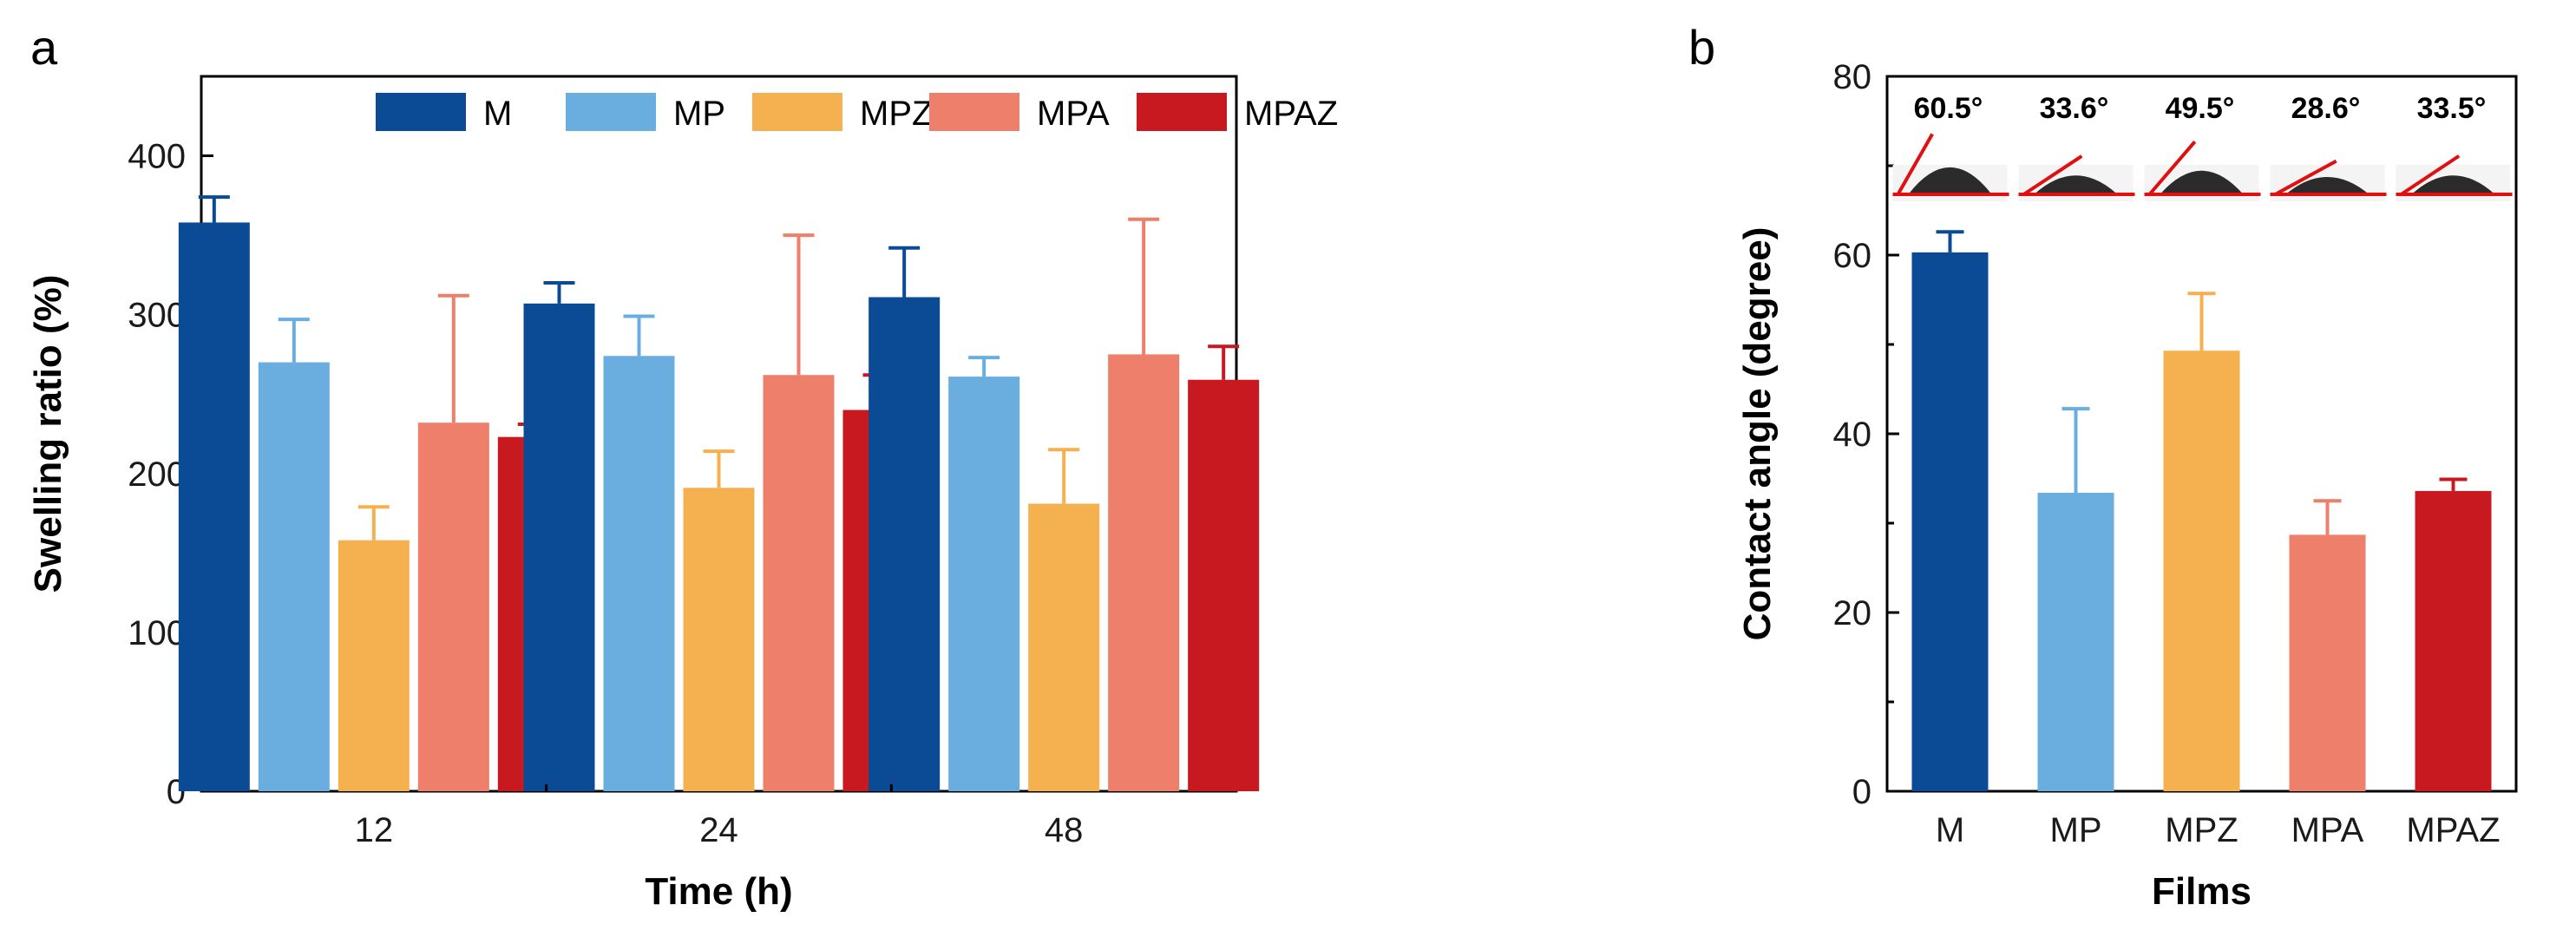 Image resolution: width=2576 pixels, height=937 pixels. Describe the element at coordinates (1701, 47) in the screenshot. I see `panel-letter-b: b` at that location.